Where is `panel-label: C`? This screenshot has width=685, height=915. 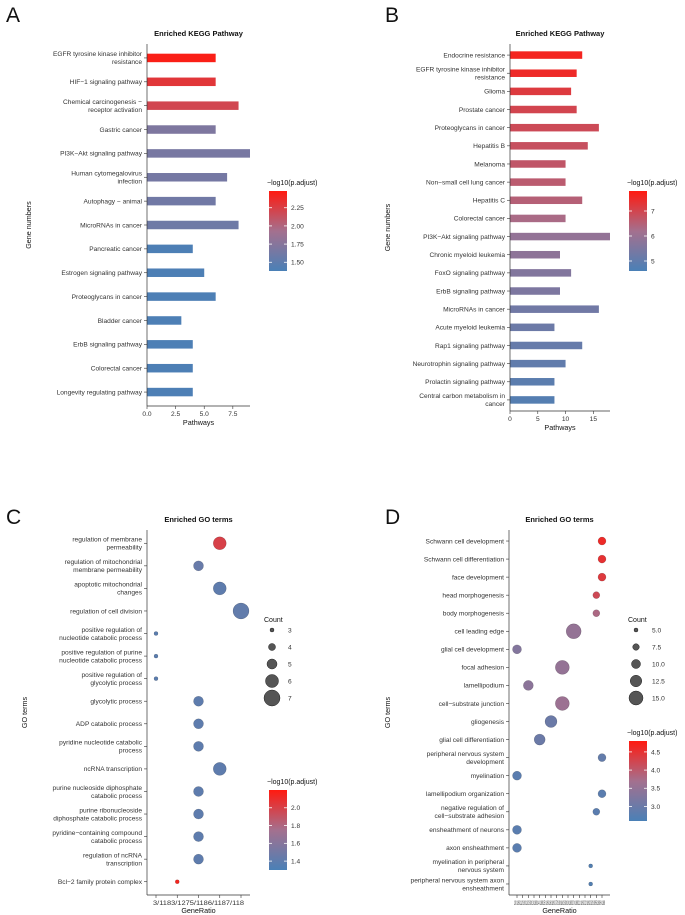 panel-label: C is located at coordinates (13, 517).